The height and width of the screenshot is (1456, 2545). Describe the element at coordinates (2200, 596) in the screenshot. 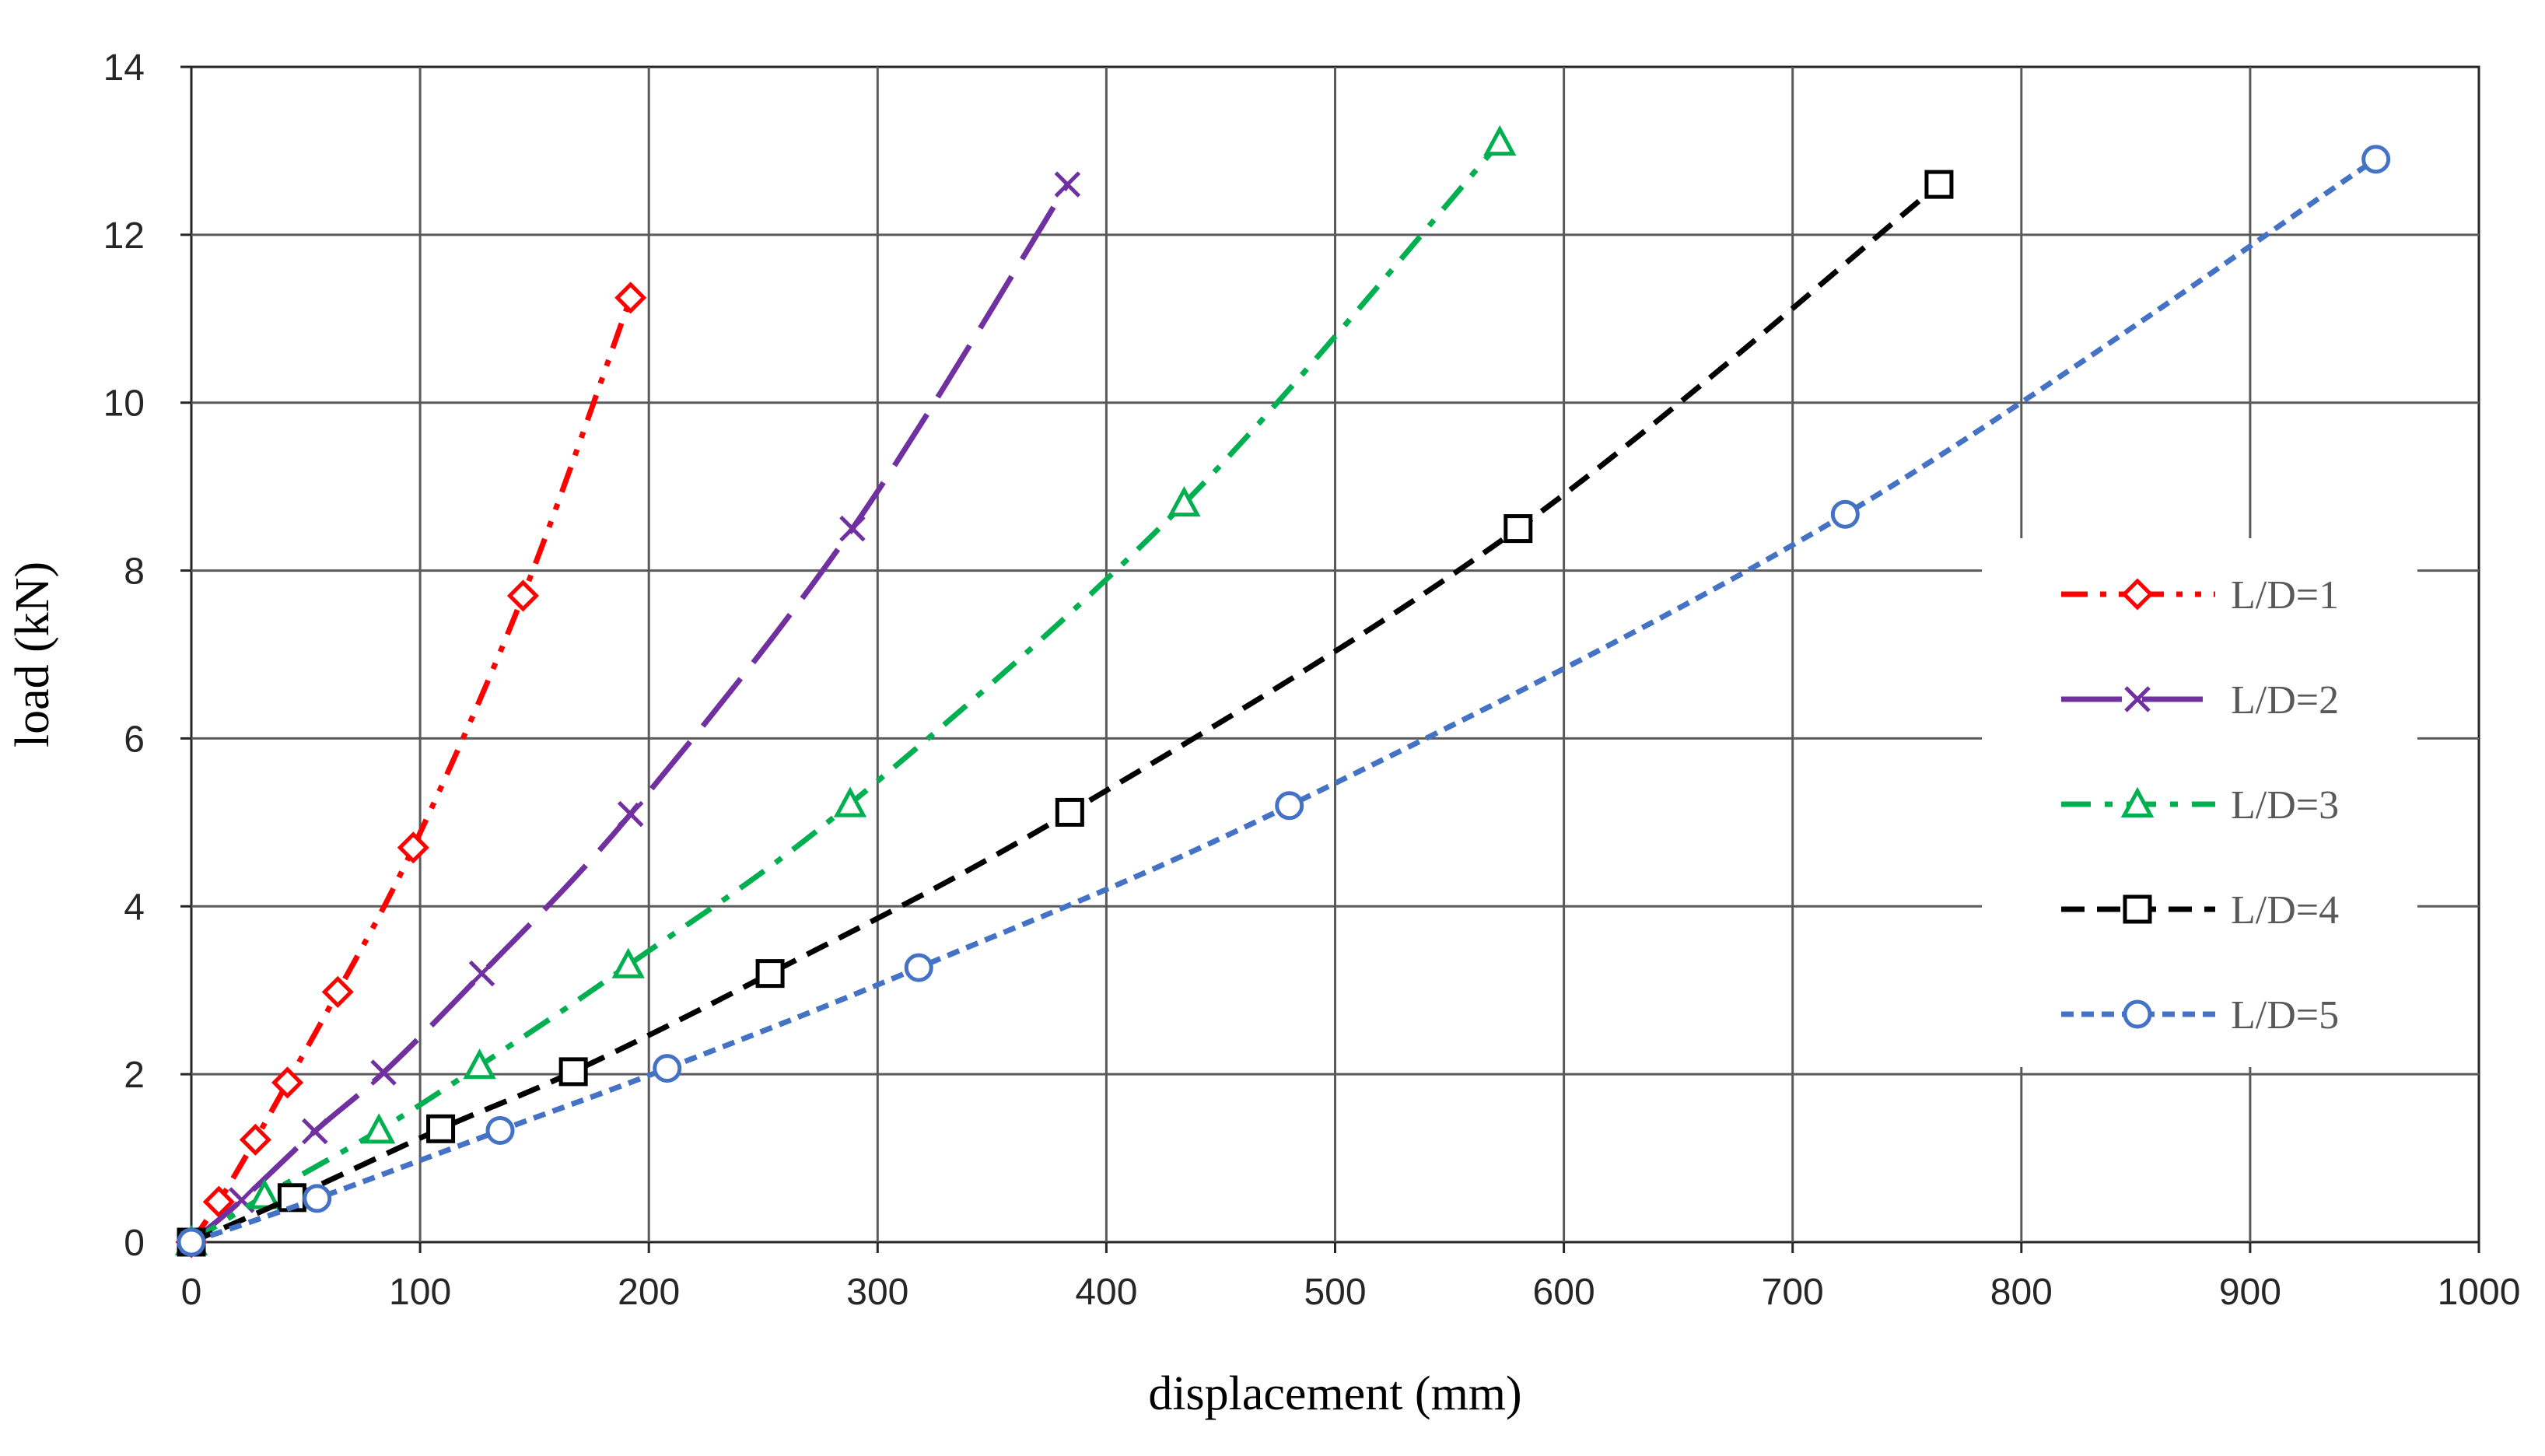

I see `legend-item: L/D=1` at that location.